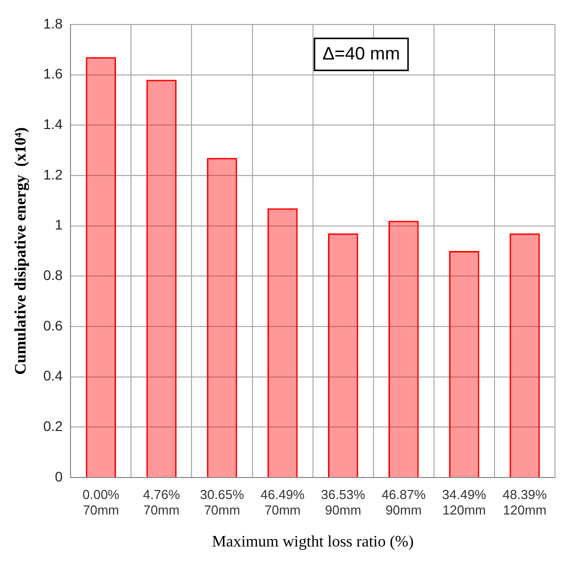  Describe the element at coordinates (53, 174) in the screenshot. I see `y-tick-label: 1.2` at that location.